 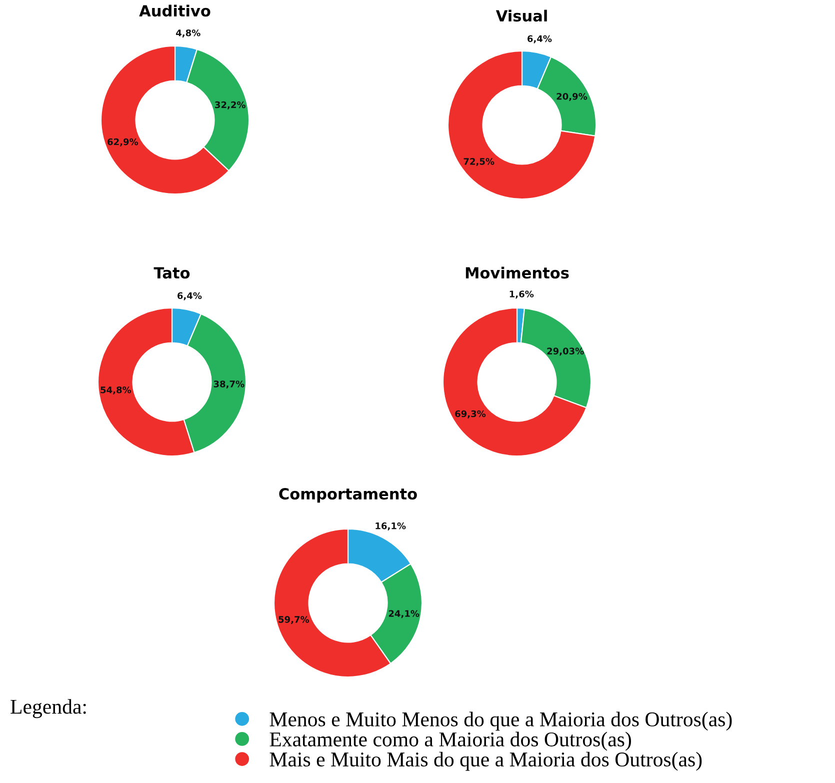 I want to click on data-label: 24,1%, so click(x=404, y=614).